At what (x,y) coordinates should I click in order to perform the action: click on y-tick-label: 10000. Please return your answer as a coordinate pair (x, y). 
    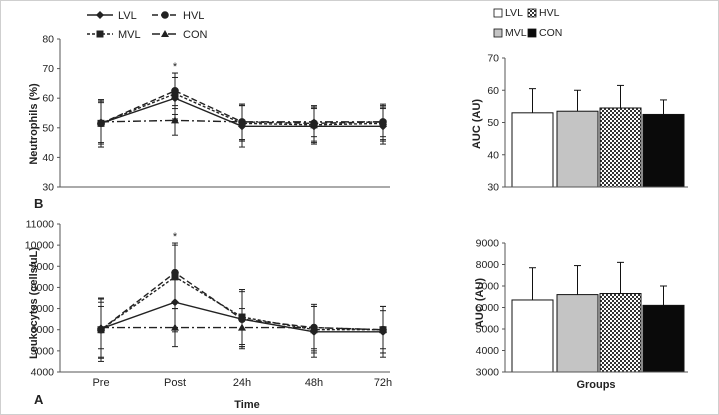
    Looking at the image, I should click on (39, 246).